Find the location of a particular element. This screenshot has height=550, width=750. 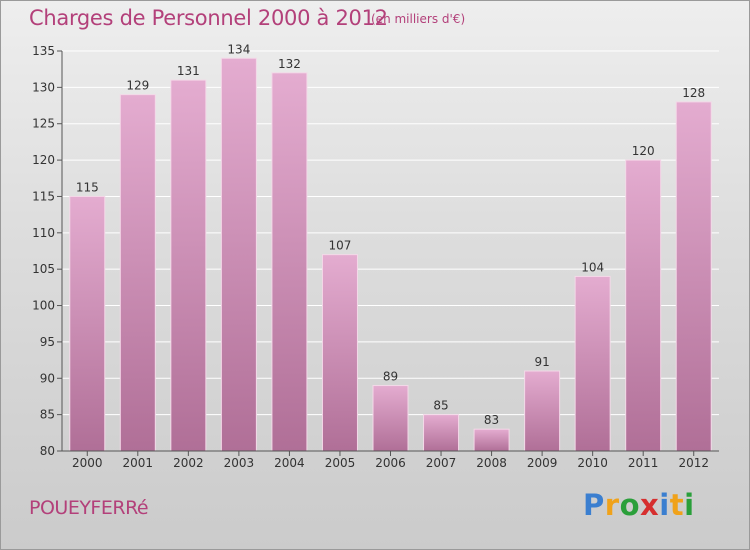

logo-letter: r is located at coordinates (612, 505).